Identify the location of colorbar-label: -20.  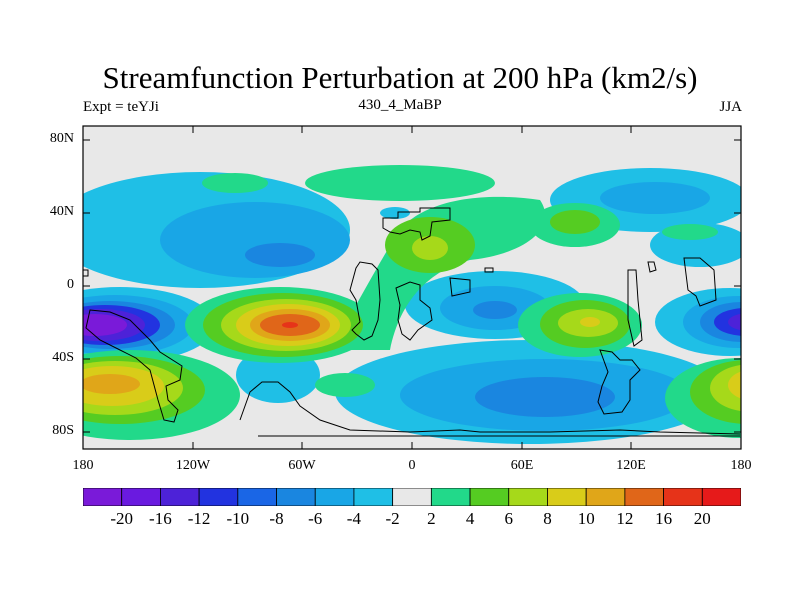
(122, 518).